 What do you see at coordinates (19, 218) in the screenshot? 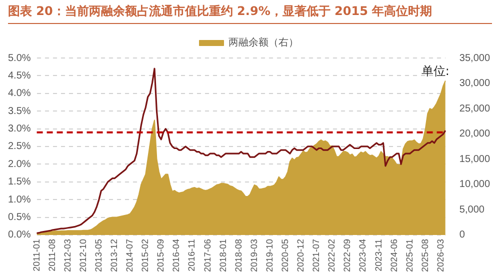
I see `y-tick-label: 0.5%` at bounding box center [19, 218].